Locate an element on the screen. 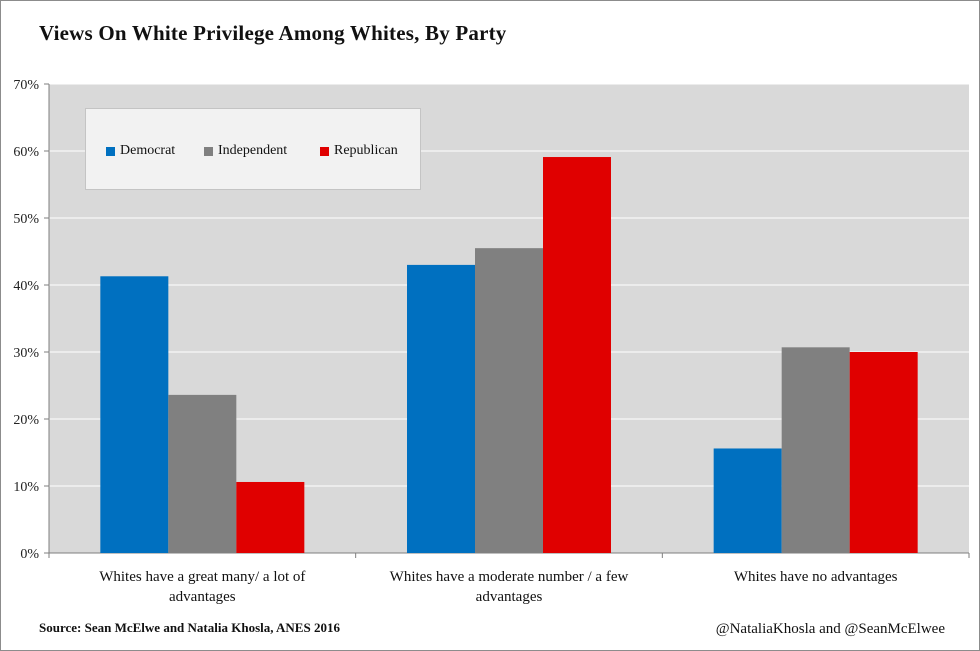 This screenshot has width=980, height=651. y-tick-label: 10% is located at coordinates (26, 487).